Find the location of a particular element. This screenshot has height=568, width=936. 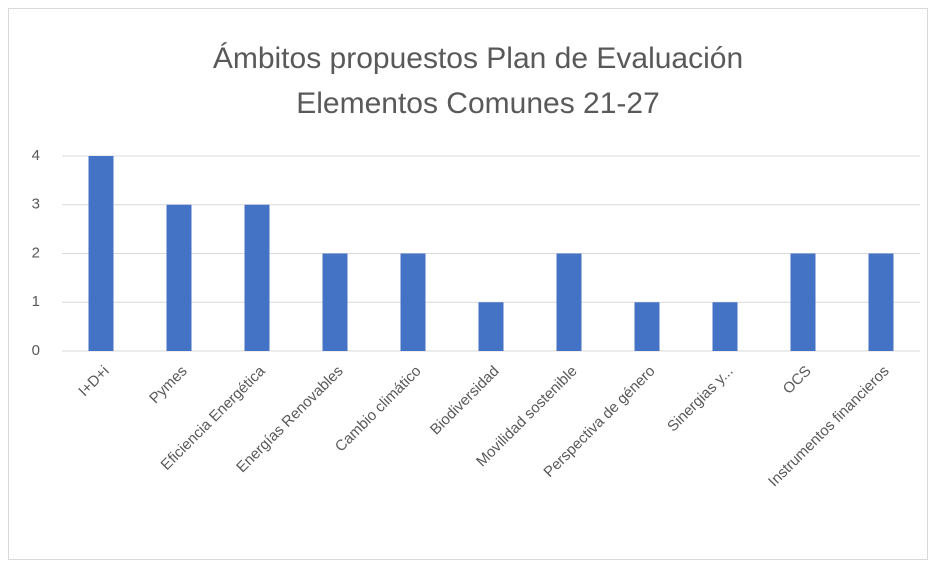

y-tick-label: 3 is located at coordinates (36, 204).